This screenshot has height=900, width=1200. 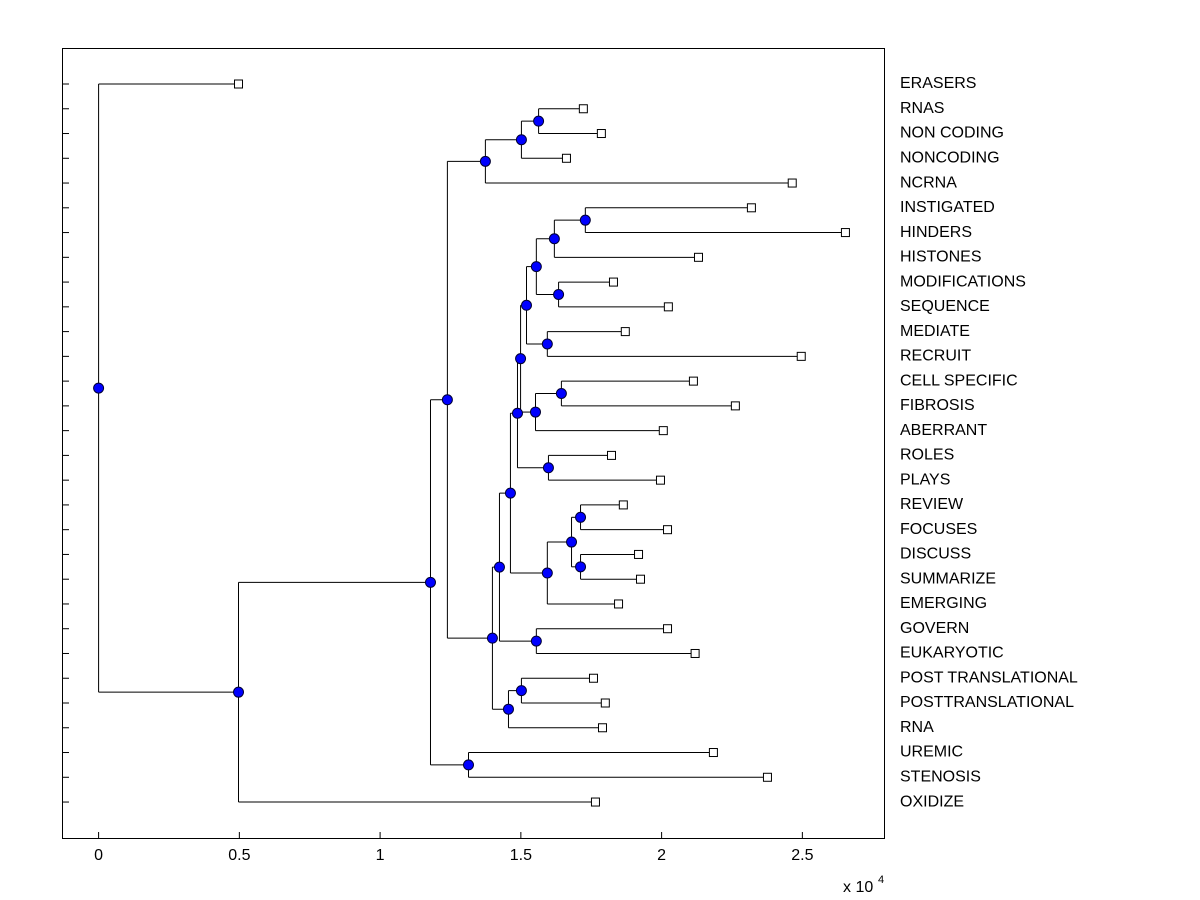 What do you see at coordinates (940, 776) in the screenshot?
I see `leaf-label: STENOSIS` at bounding box center [940, 776].